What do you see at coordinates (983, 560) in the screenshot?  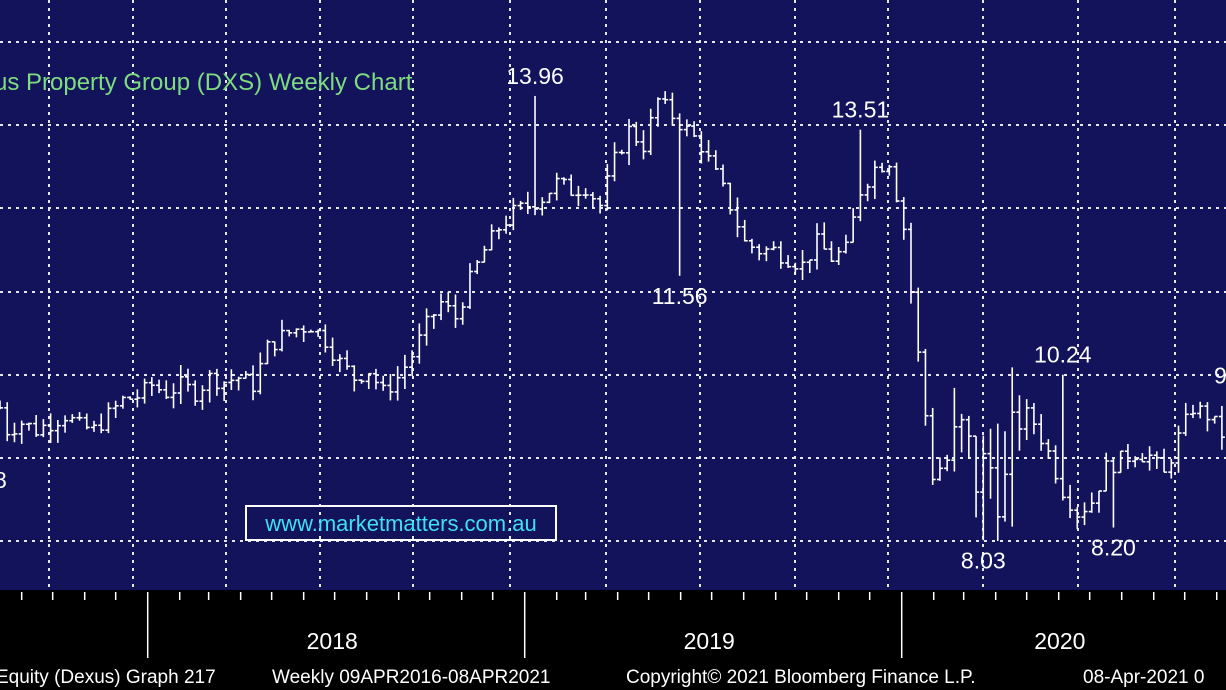 I see `price-annotation: 8.03` at bounding box center [983, 560].